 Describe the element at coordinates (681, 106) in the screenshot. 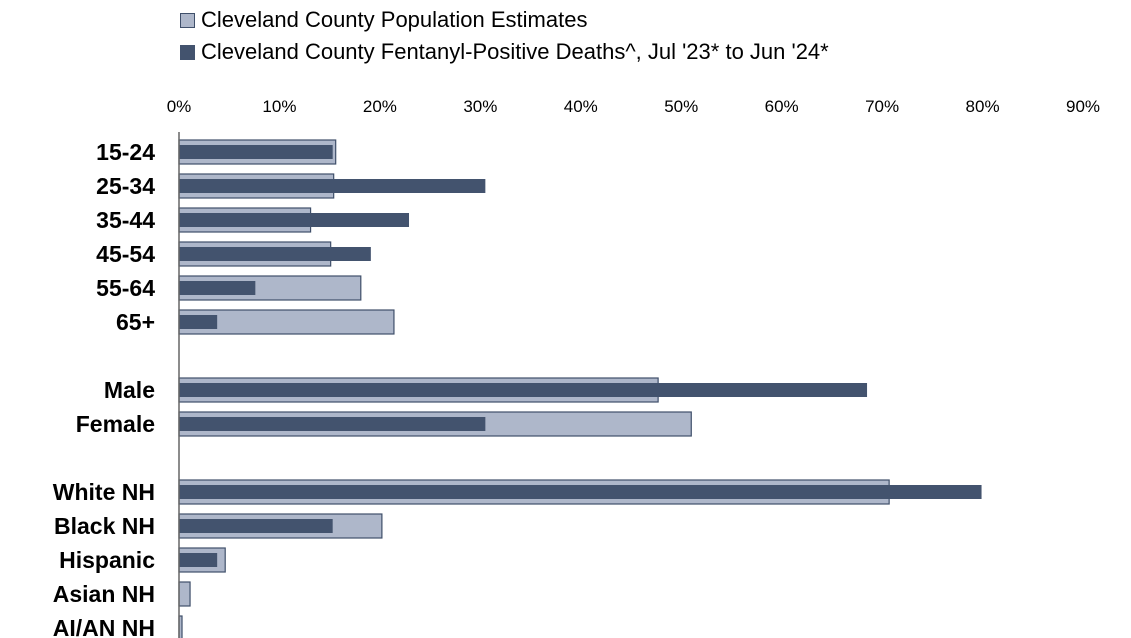

I see `x-tick-label: 50%` at that location.